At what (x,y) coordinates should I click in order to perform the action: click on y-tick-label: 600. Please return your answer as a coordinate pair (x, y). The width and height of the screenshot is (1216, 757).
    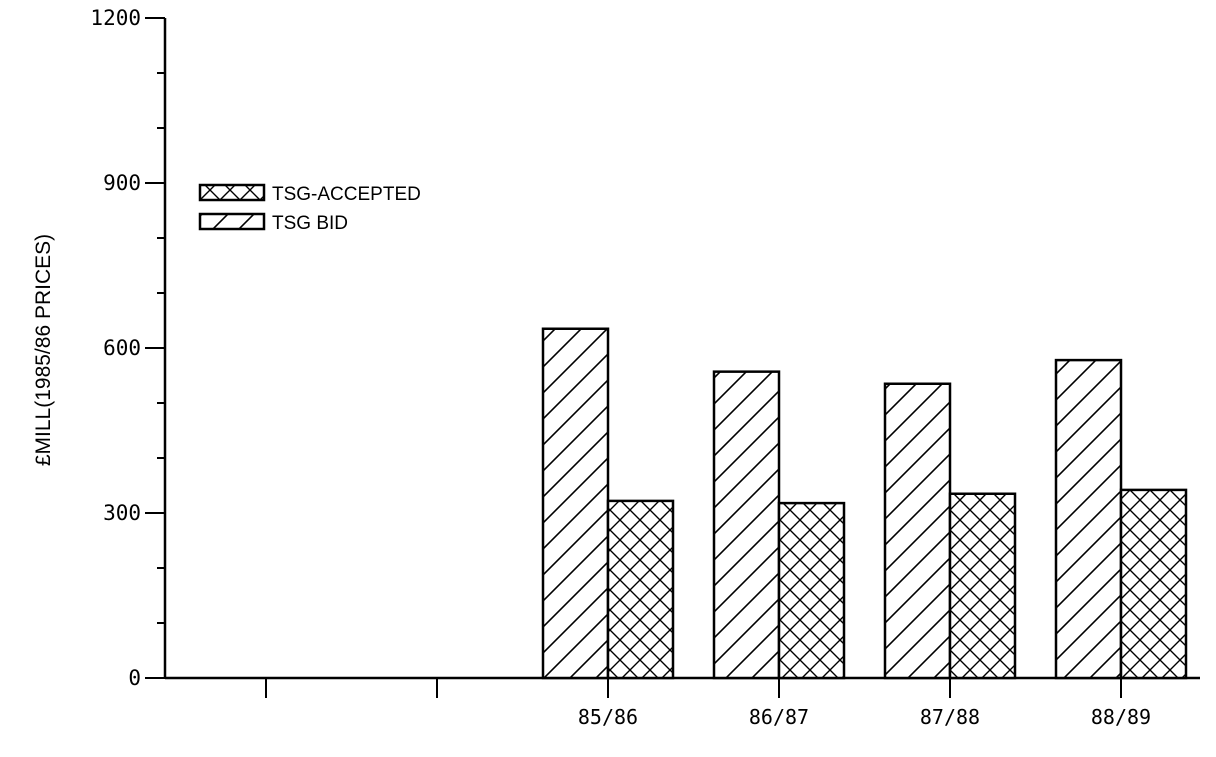
    Looking at the image, I should click on (122, 348).